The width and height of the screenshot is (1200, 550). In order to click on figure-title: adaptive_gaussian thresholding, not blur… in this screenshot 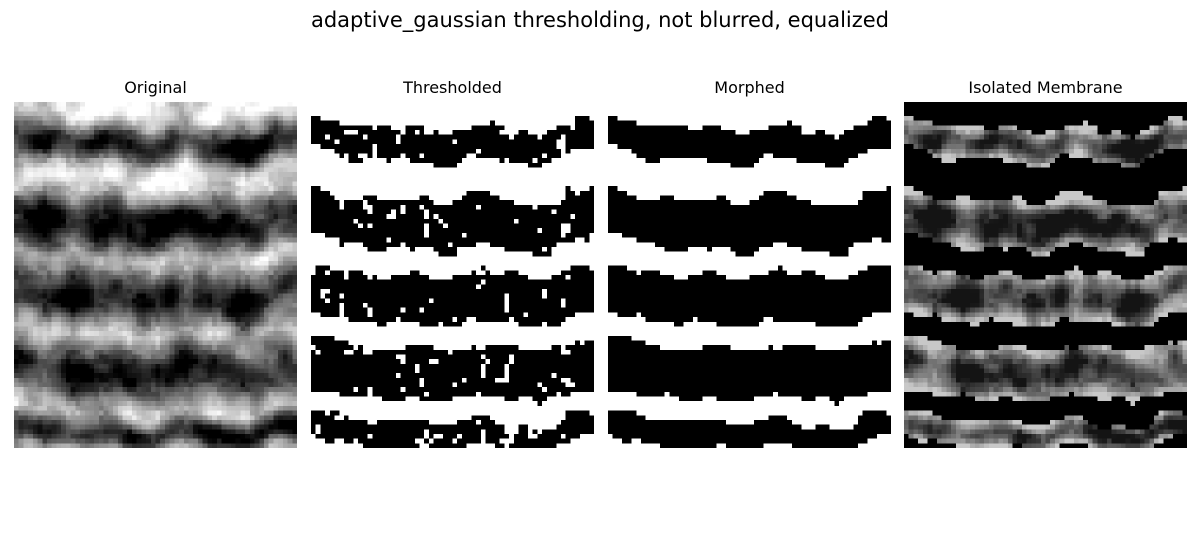, I will do `click(600, 20)`.